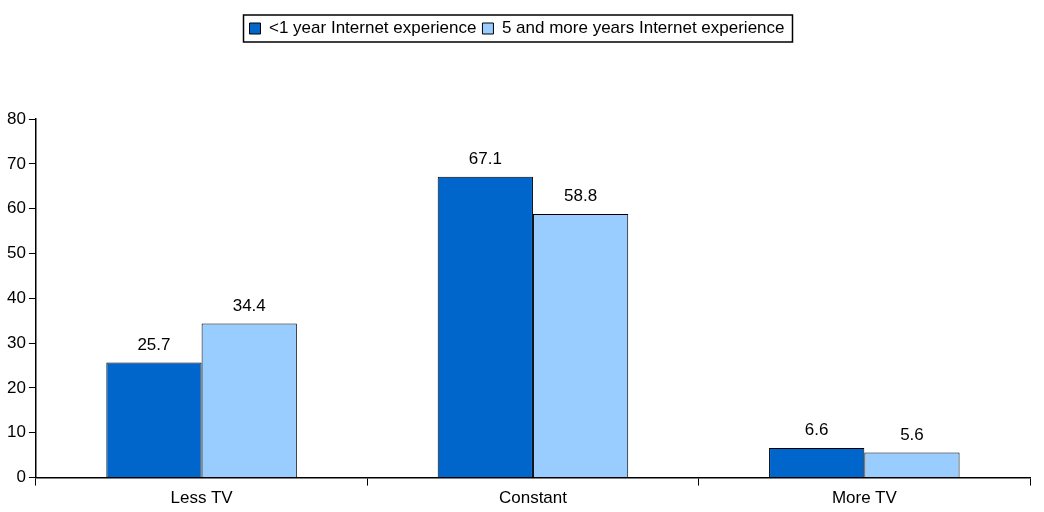 The width and height of the screenshot is (1044, 512). I want to click on y-tick-label: 60, so click(16, 208).